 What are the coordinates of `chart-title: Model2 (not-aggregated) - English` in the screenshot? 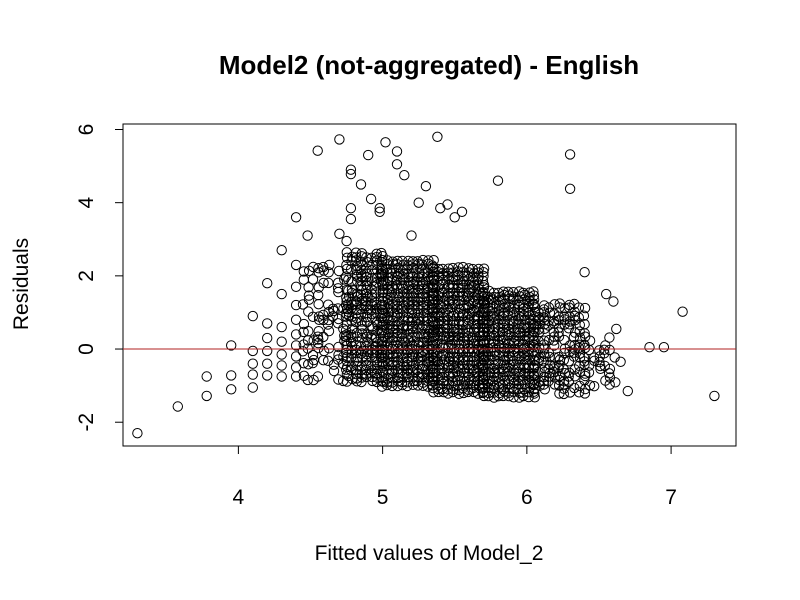 It's located at (429, 65).